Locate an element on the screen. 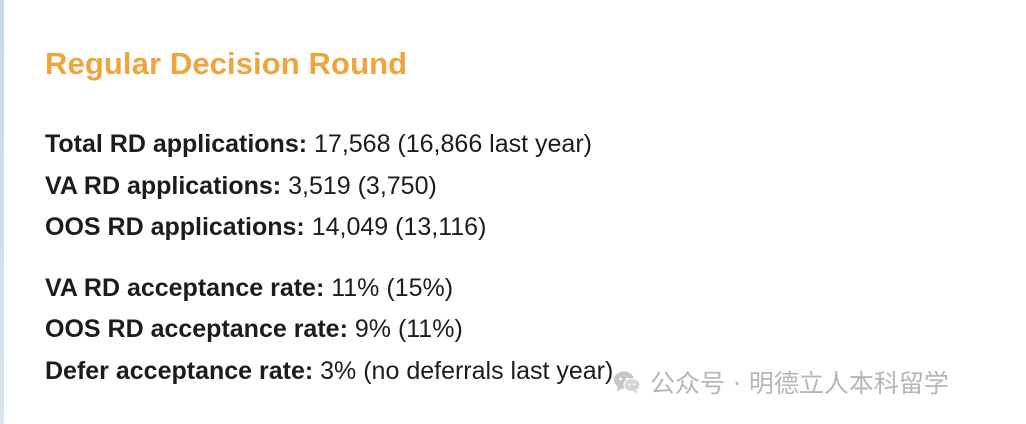  stat-label: Total RD applications: is located at coordinates (176, 144).